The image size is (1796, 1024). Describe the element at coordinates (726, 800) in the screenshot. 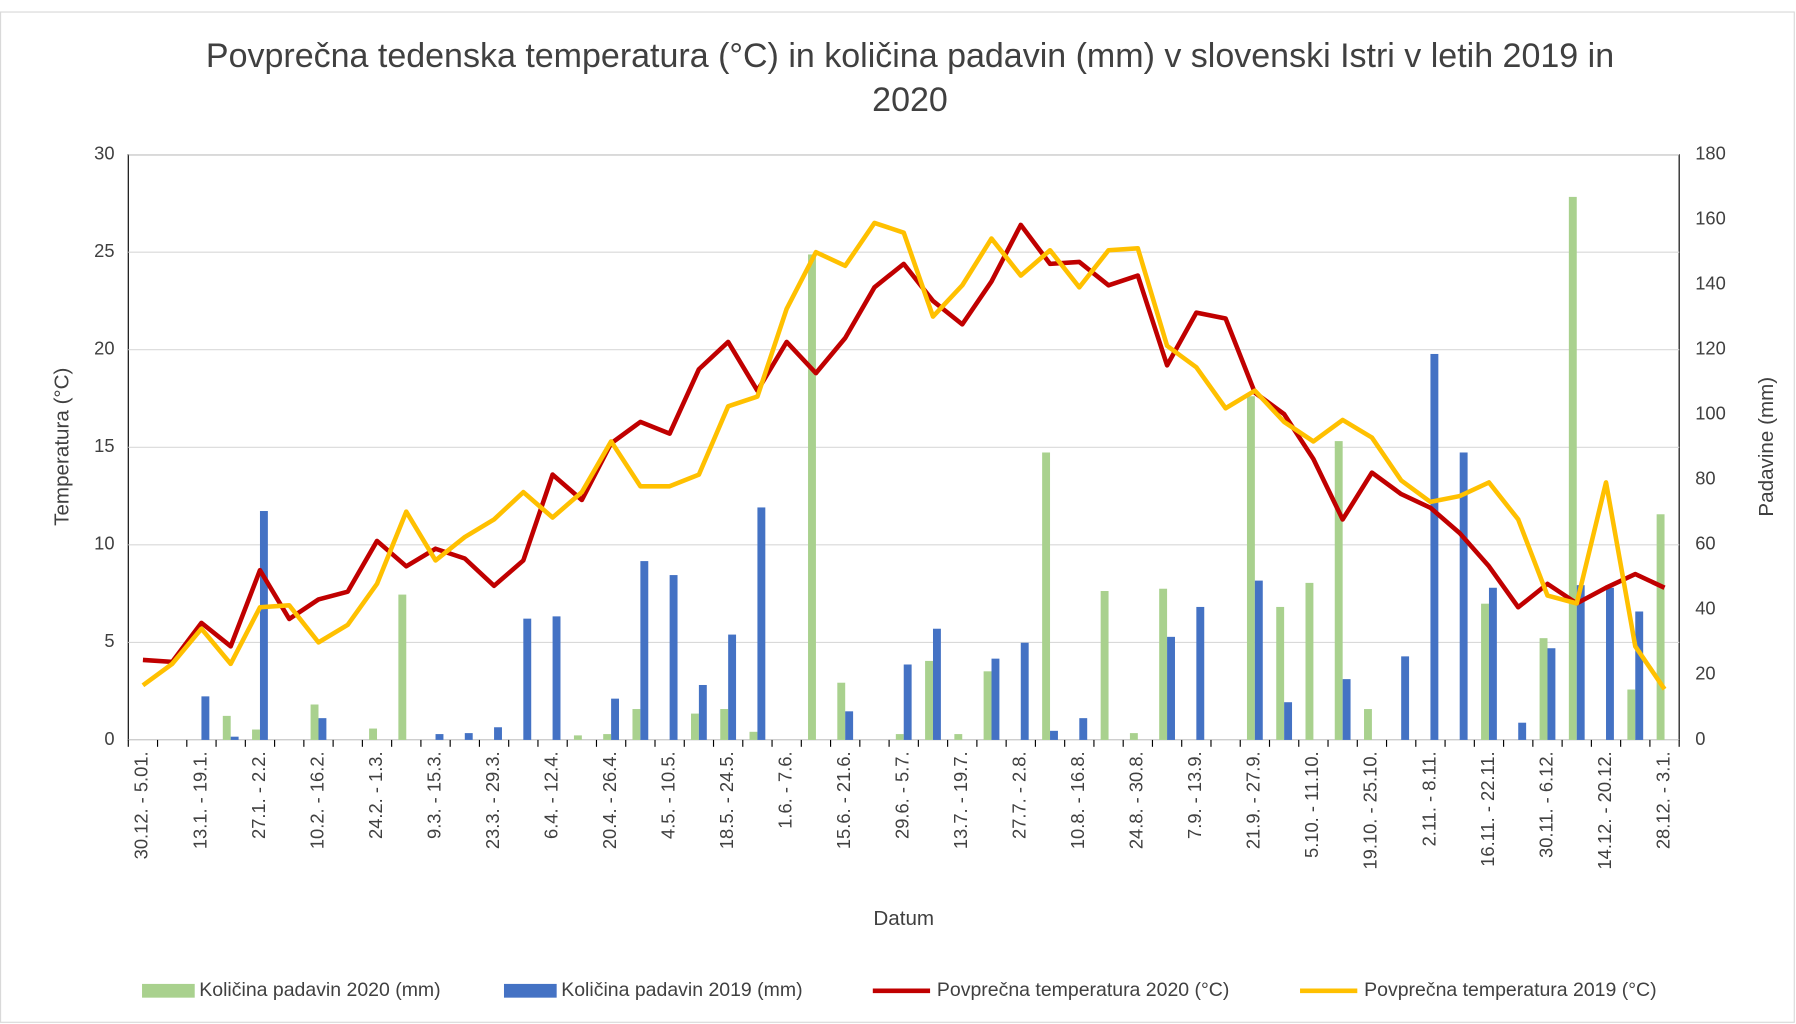

I see `x-tick-label: 18.5. - 24.5.` at that location.